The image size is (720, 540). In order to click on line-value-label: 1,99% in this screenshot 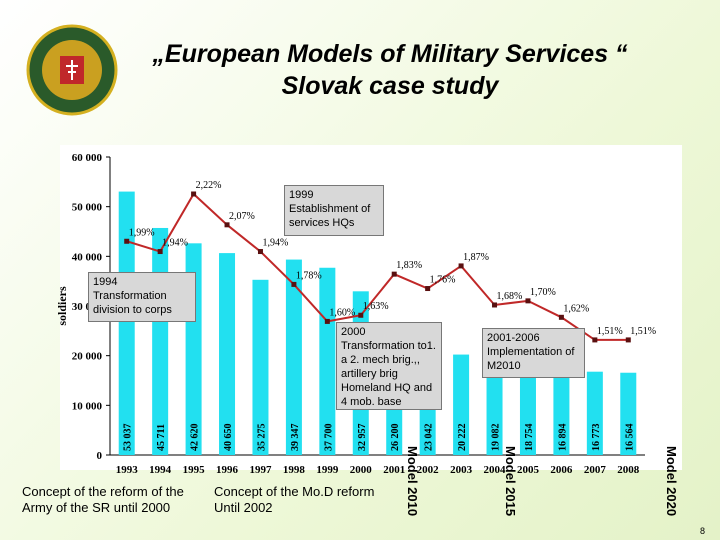, I will do `click(142, 232)`.